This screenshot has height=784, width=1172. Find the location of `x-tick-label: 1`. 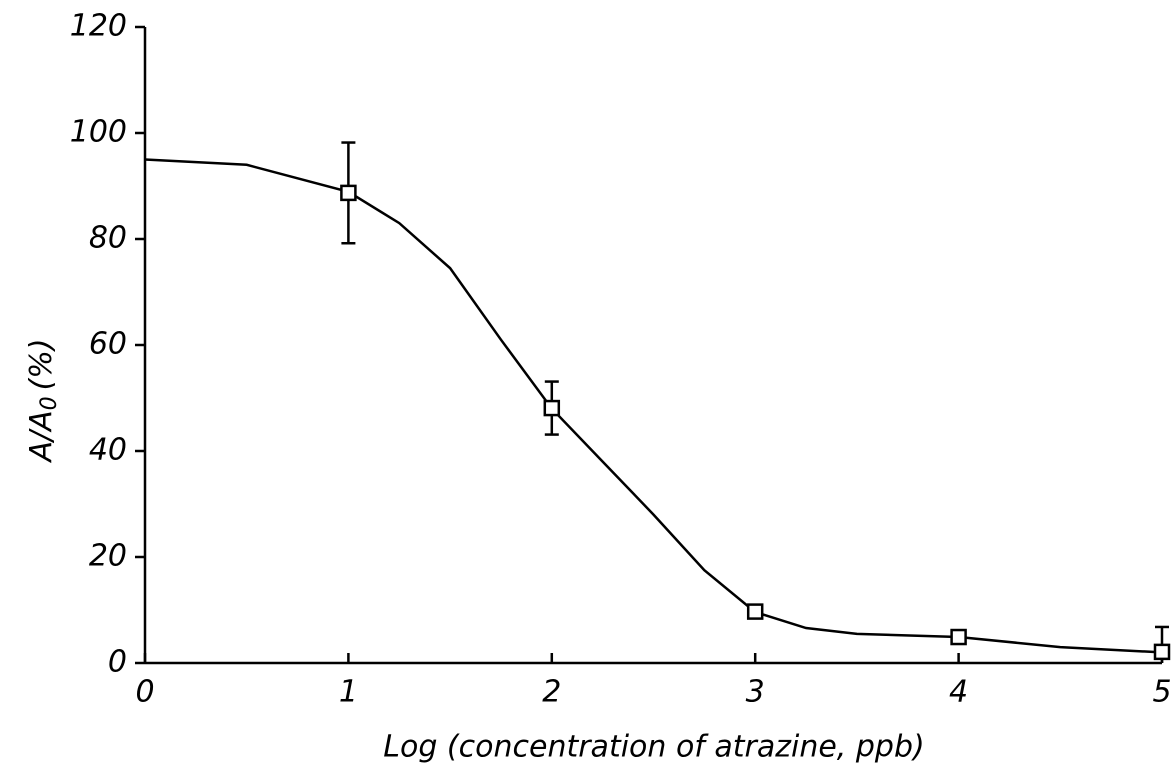

x-tick-label: 1 is located at coordinates (348, 692).